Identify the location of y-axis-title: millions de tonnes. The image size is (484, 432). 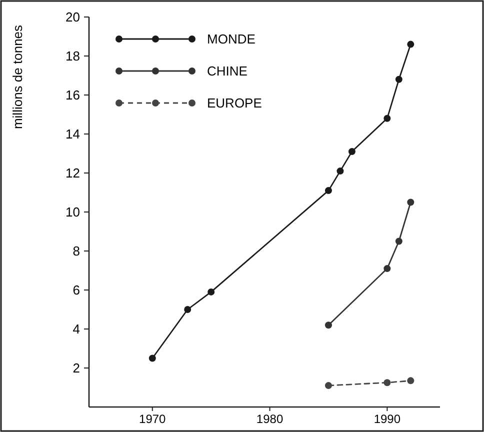
(17, 77).